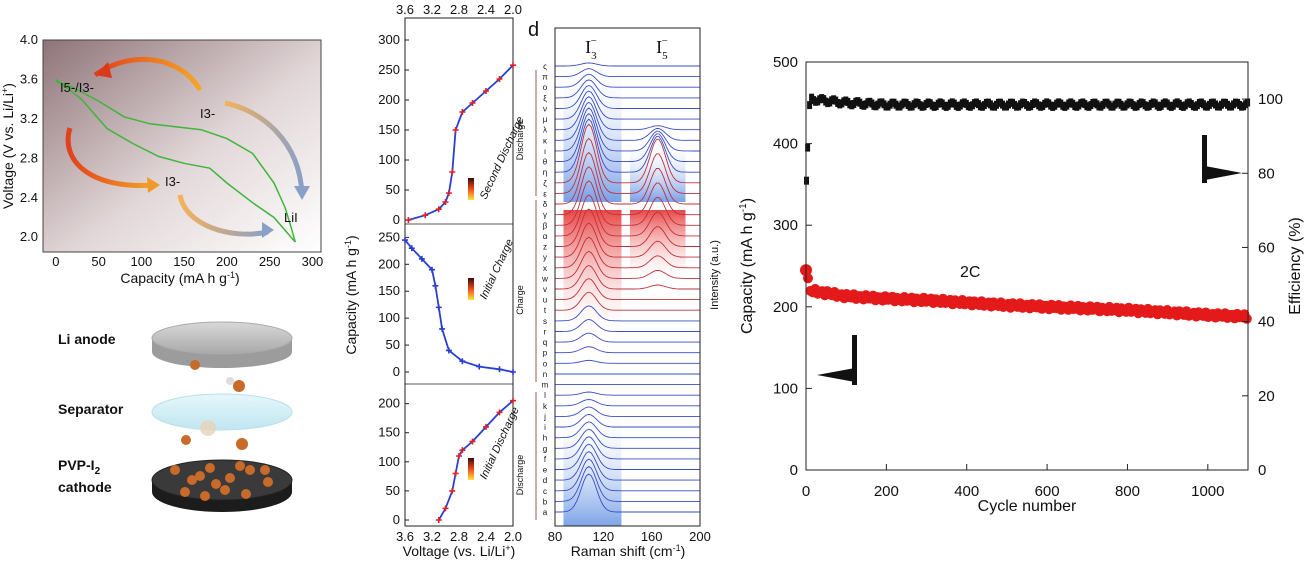 The height and width of the screenshot is (566, 1311). I want to click on x-tick-label: 1000, so click(1207, 491).